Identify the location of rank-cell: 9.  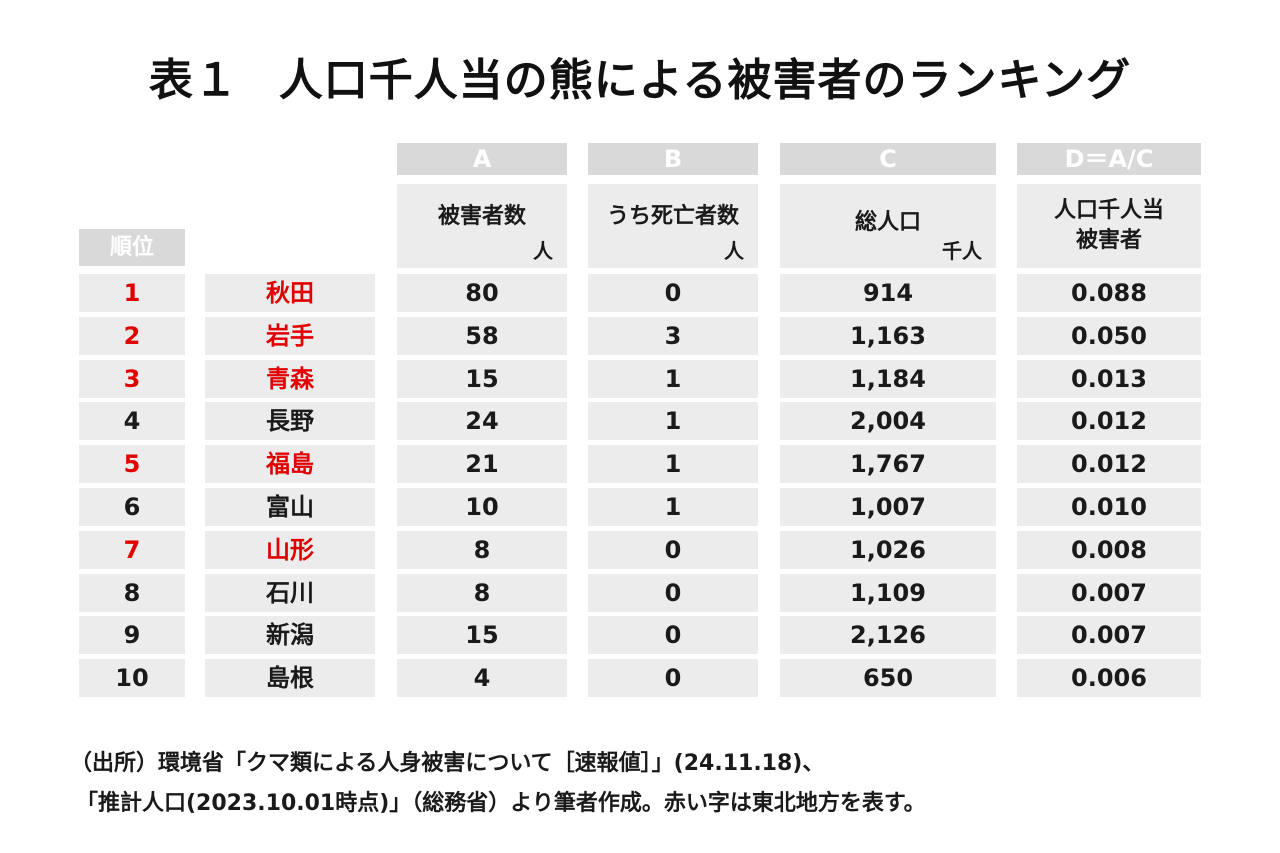
(132, 635).